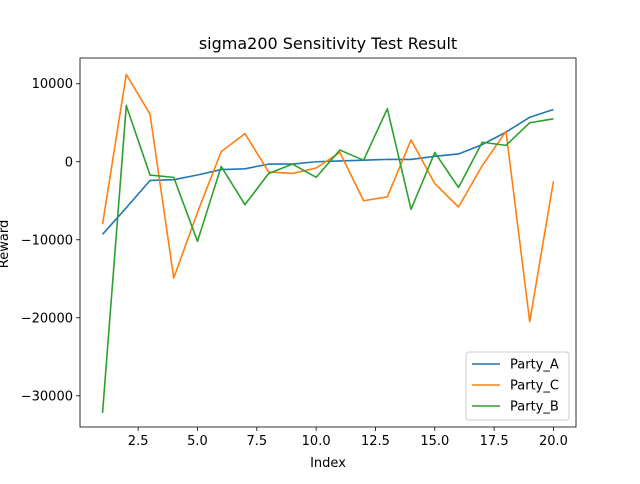 The height and width of the screenshot is (484, 640). What do you see at coordinates (328, 43) in the screenshot?
I see `chart-title: sigma200 Sensitivity Test Result` at bounding box center [328, 43].